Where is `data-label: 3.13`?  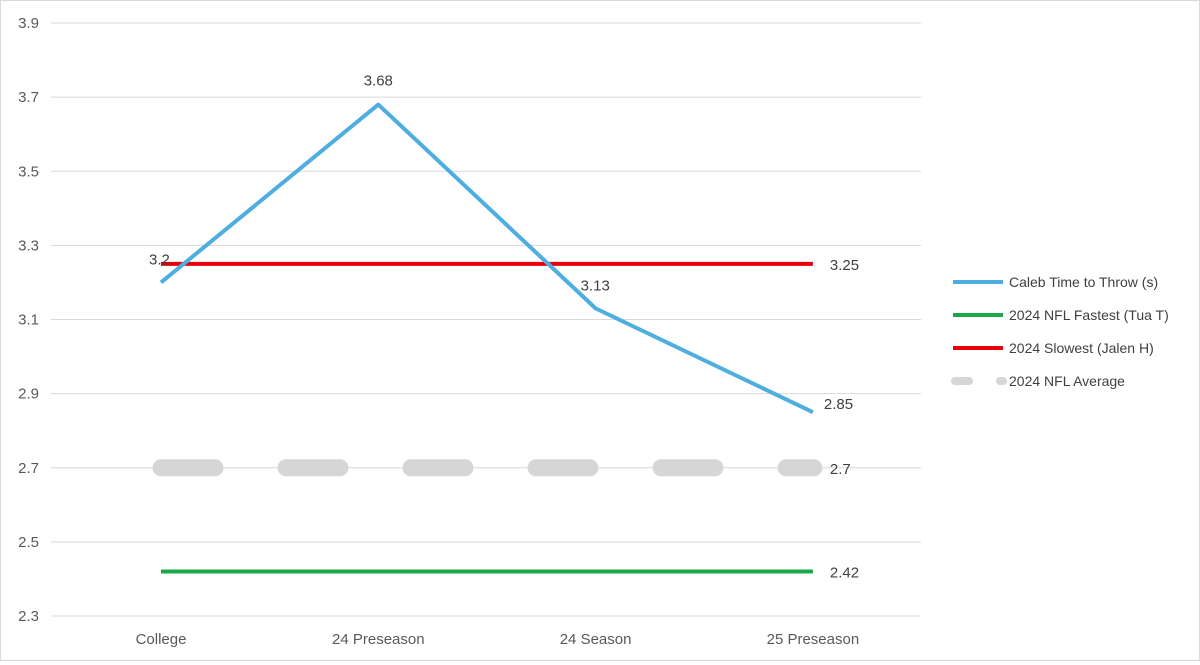
data-label: 3.13 is located at coordinates (595, 285).